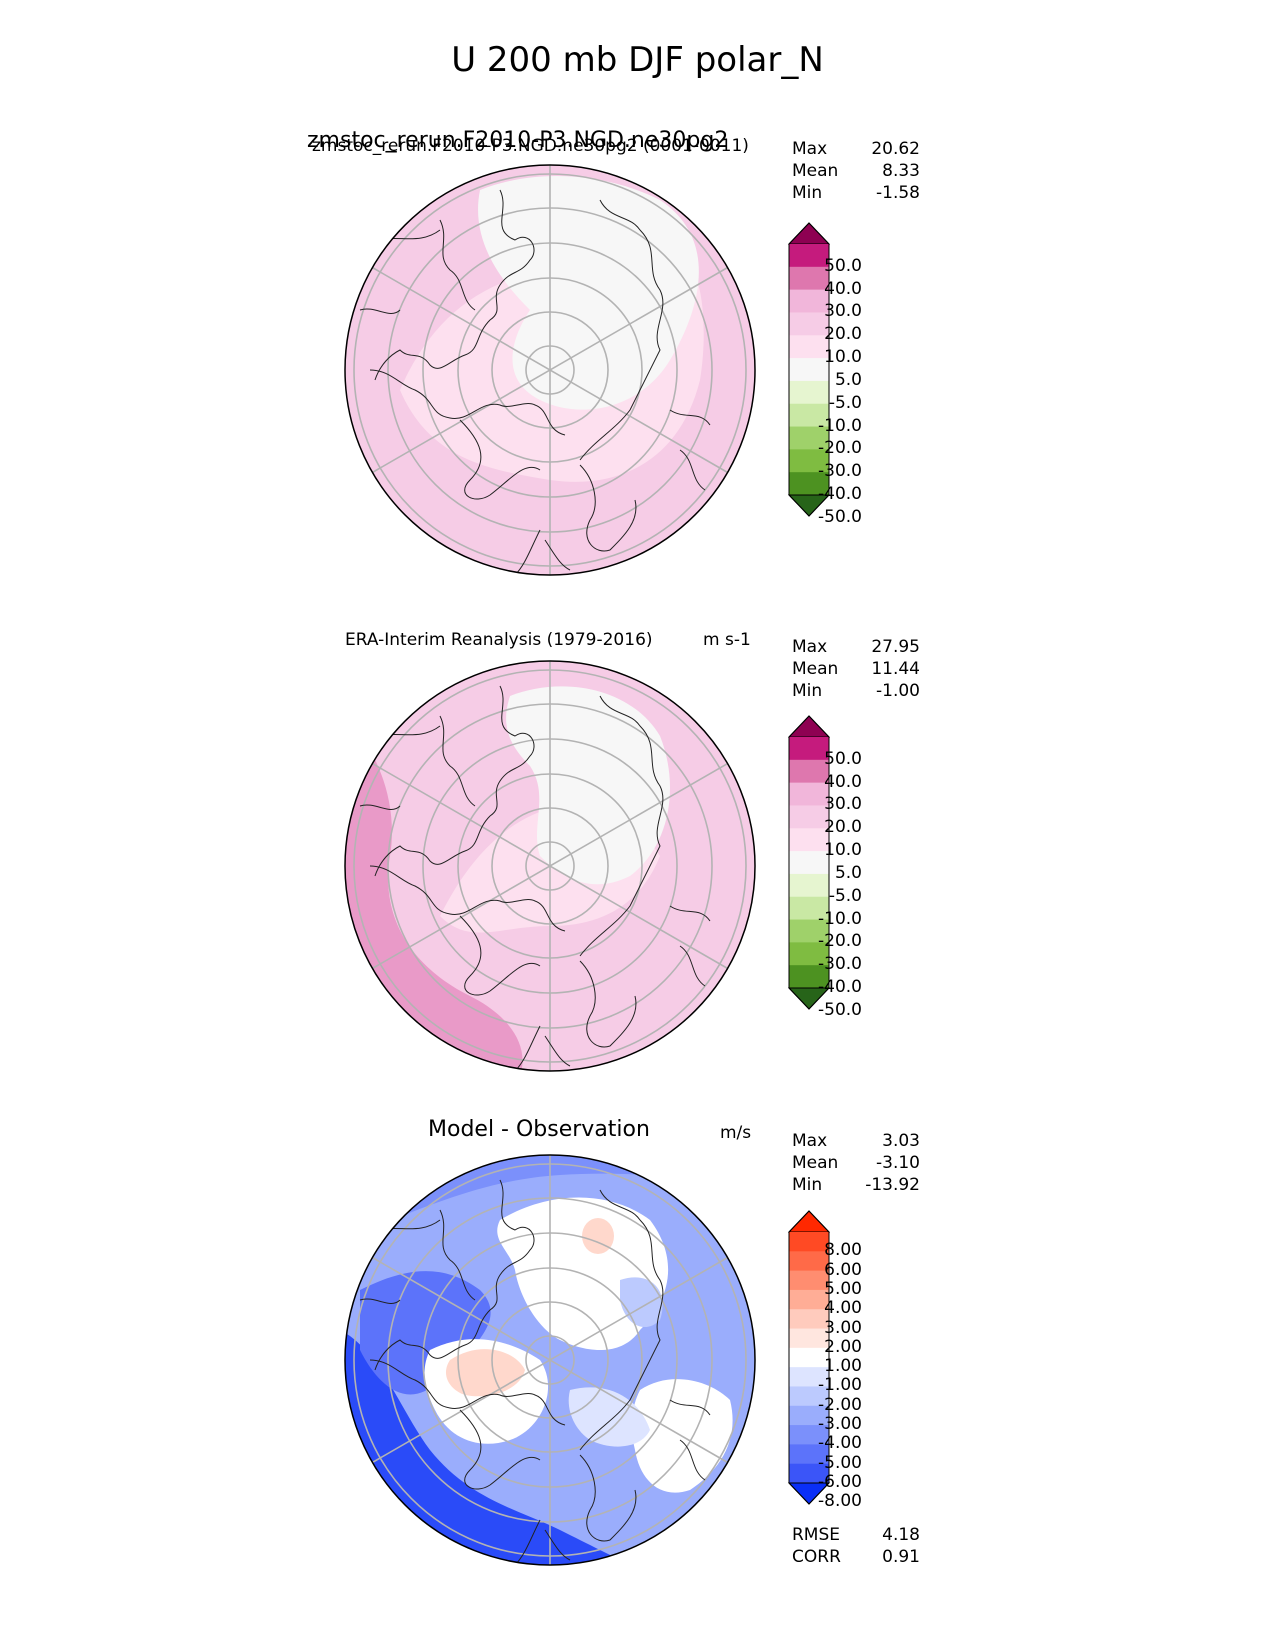  Describe the element at coordinates (840, 1424) in the screenshot. I see `panel3-colorbar-tick-label: -3.00` at that location.